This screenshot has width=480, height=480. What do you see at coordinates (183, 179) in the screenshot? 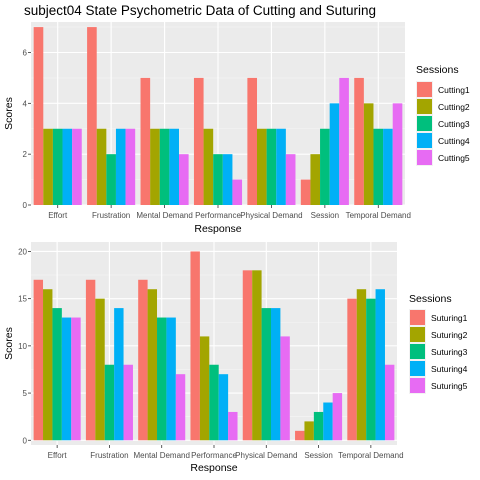
I see `bar-cutting5-mental-demand` at bounding box center [183, 179].